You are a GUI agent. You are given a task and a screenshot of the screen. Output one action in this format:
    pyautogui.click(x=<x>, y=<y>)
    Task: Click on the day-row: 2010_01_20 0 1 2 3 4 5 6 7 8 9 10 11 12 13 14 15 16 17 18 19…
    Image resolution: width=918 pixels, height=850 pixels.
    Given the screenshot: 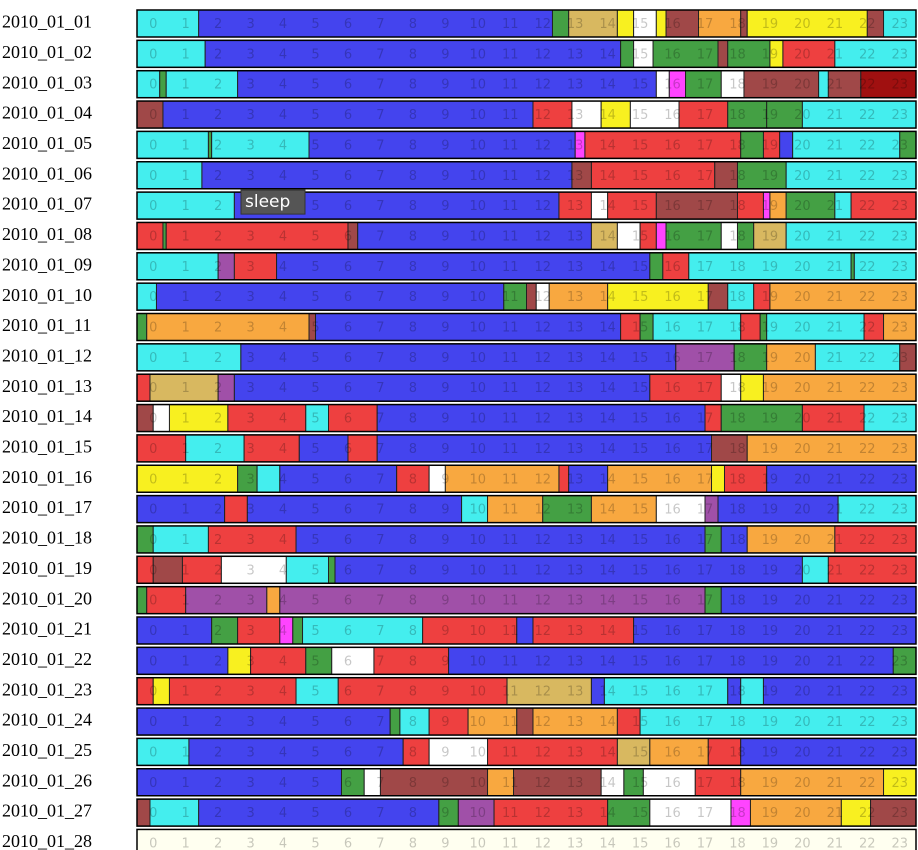 What is the action you would take?
    pyautogui.click(x=459, y=600)
    